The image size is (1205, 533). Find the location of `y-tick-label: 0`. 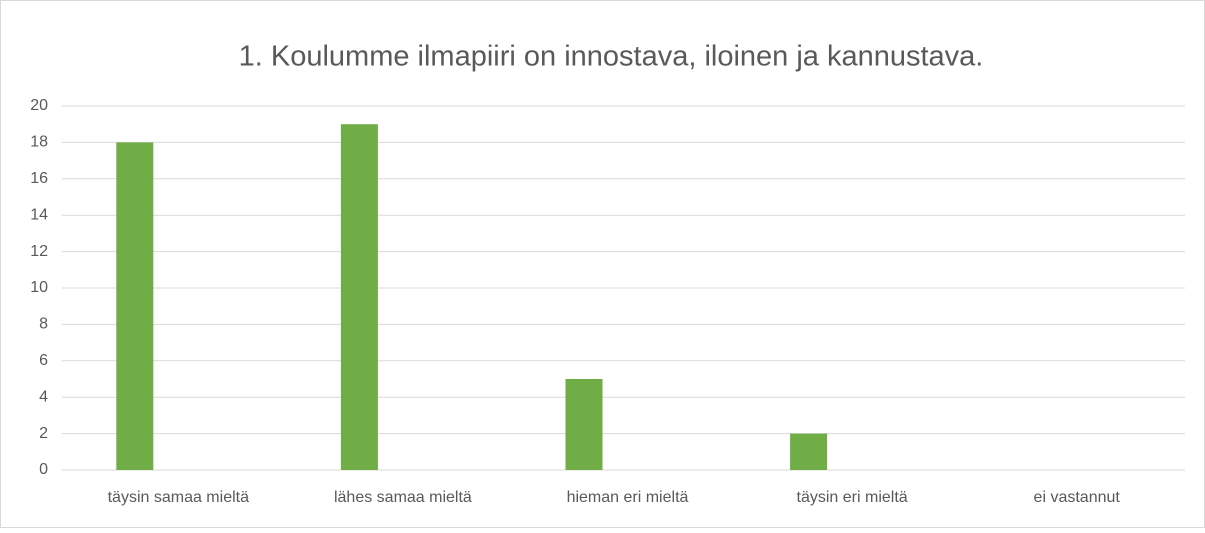

y-tick-label: 0 is located at coordinates (43, 469).